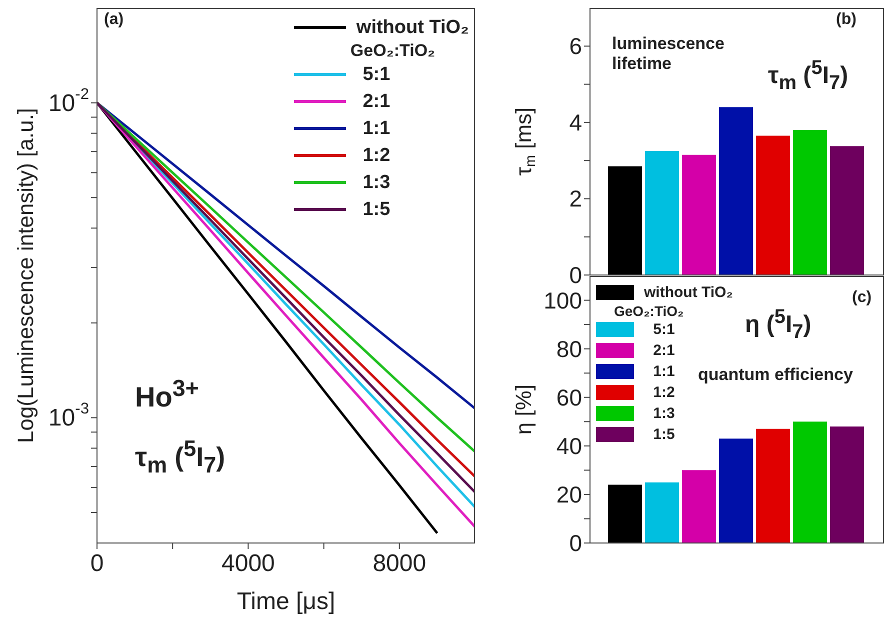 The height and width of the screenshot is (620, 885). What do you see at coordinates (575, 199) in the screenshot?
I see `y-tick-label: 2` at bounding box center [575, 199].